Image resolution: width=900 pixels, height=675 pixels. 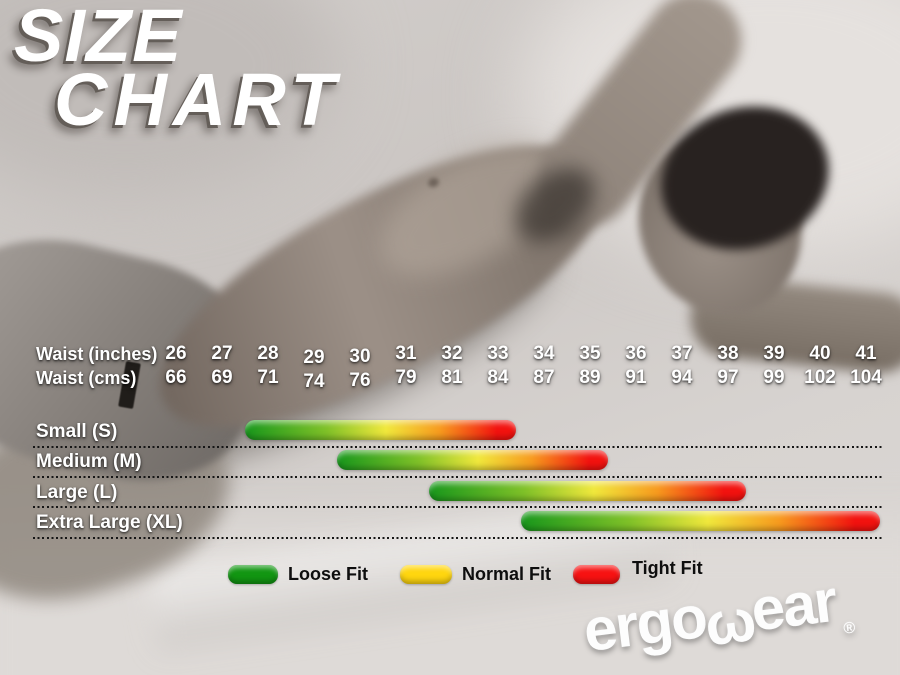 What do you see at coordinates (89, 462) in the screenshot?
I see `size-row-label: Medium (M)` at bounding box center [89, 462].